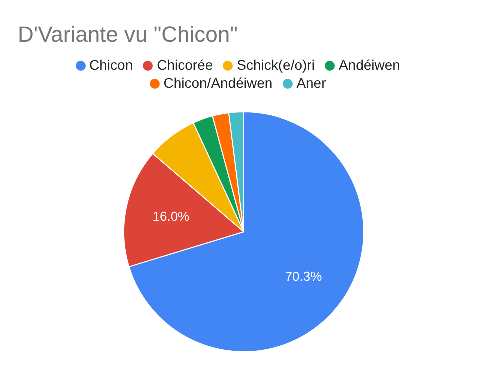 The image size is (478, 369). I want to click on legend-label: Chicon/Andéiwen, so click(218, 83).